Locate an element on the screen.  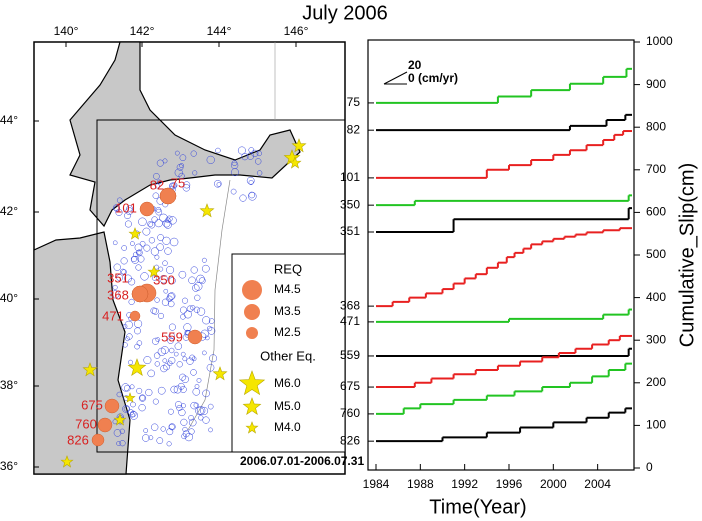
series-label: 350 is located at coordinates (350, 204).